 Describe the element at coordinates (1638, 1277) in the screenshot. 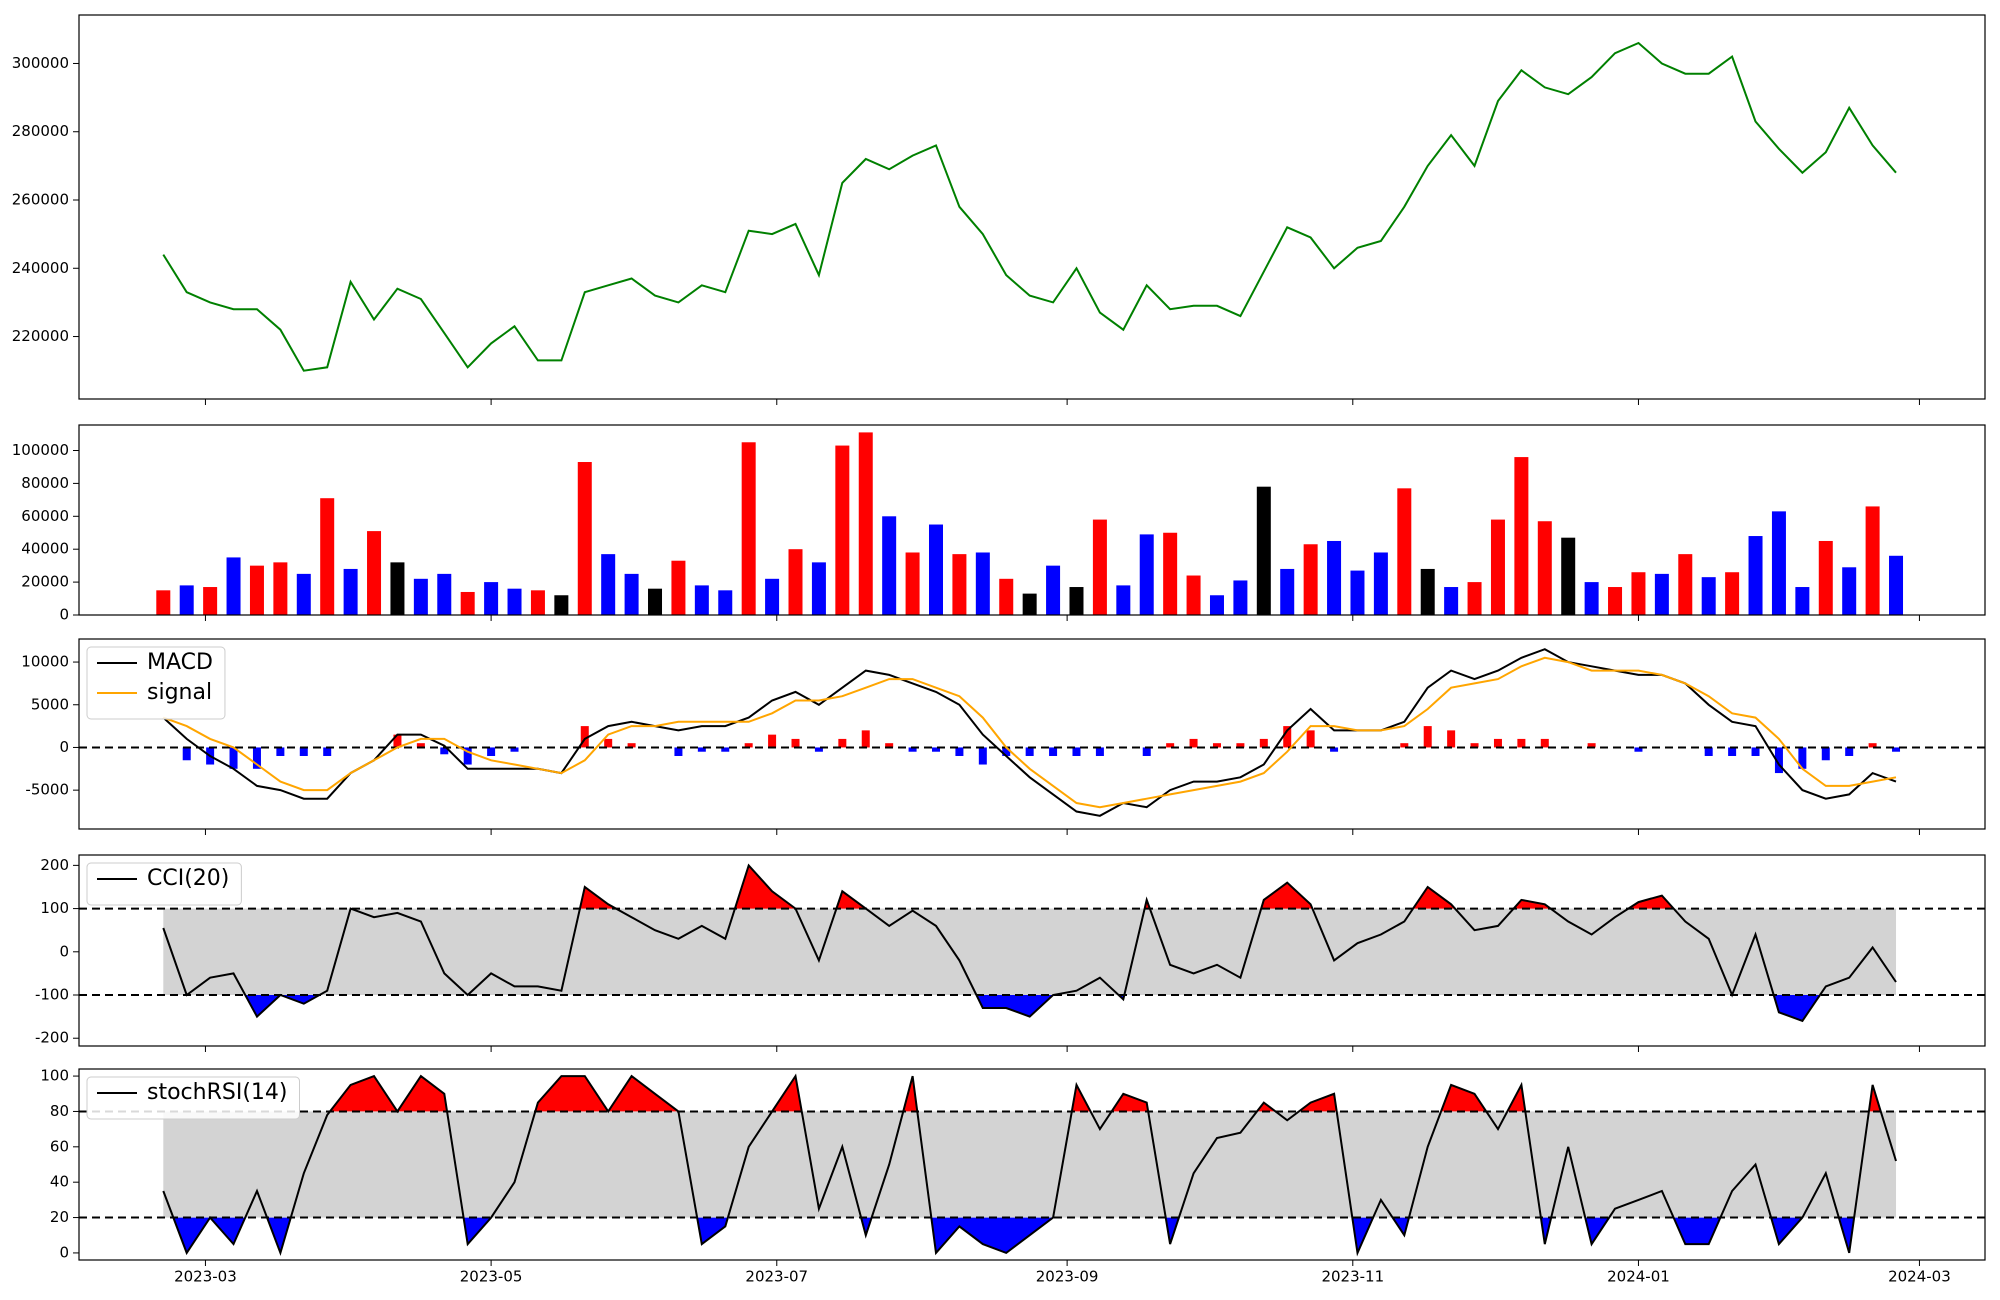

I see `x-tick-label: 2024-01` at that location.